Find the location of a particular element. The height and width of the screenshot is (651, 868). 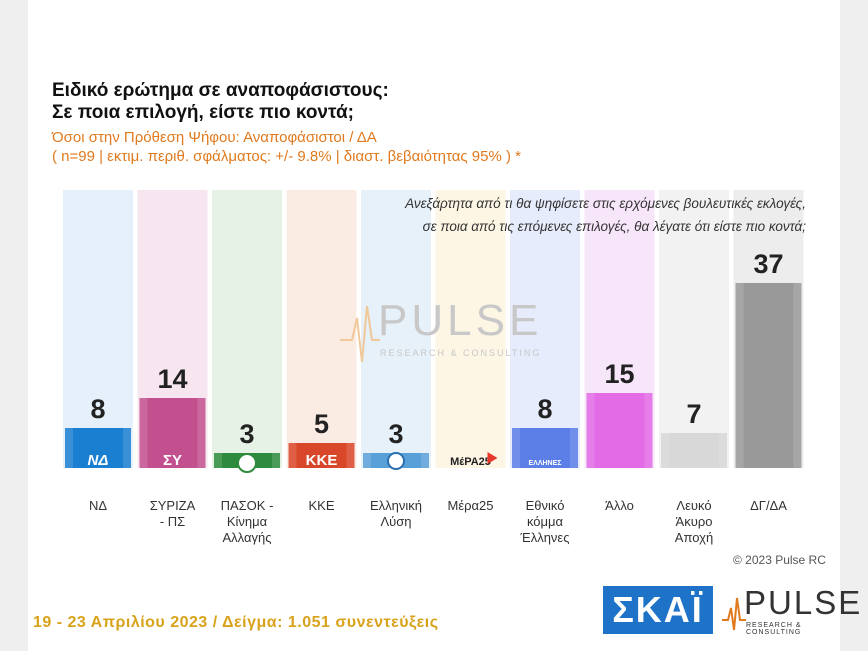

category-label: Άλλο is located at coordinates (619, 505).